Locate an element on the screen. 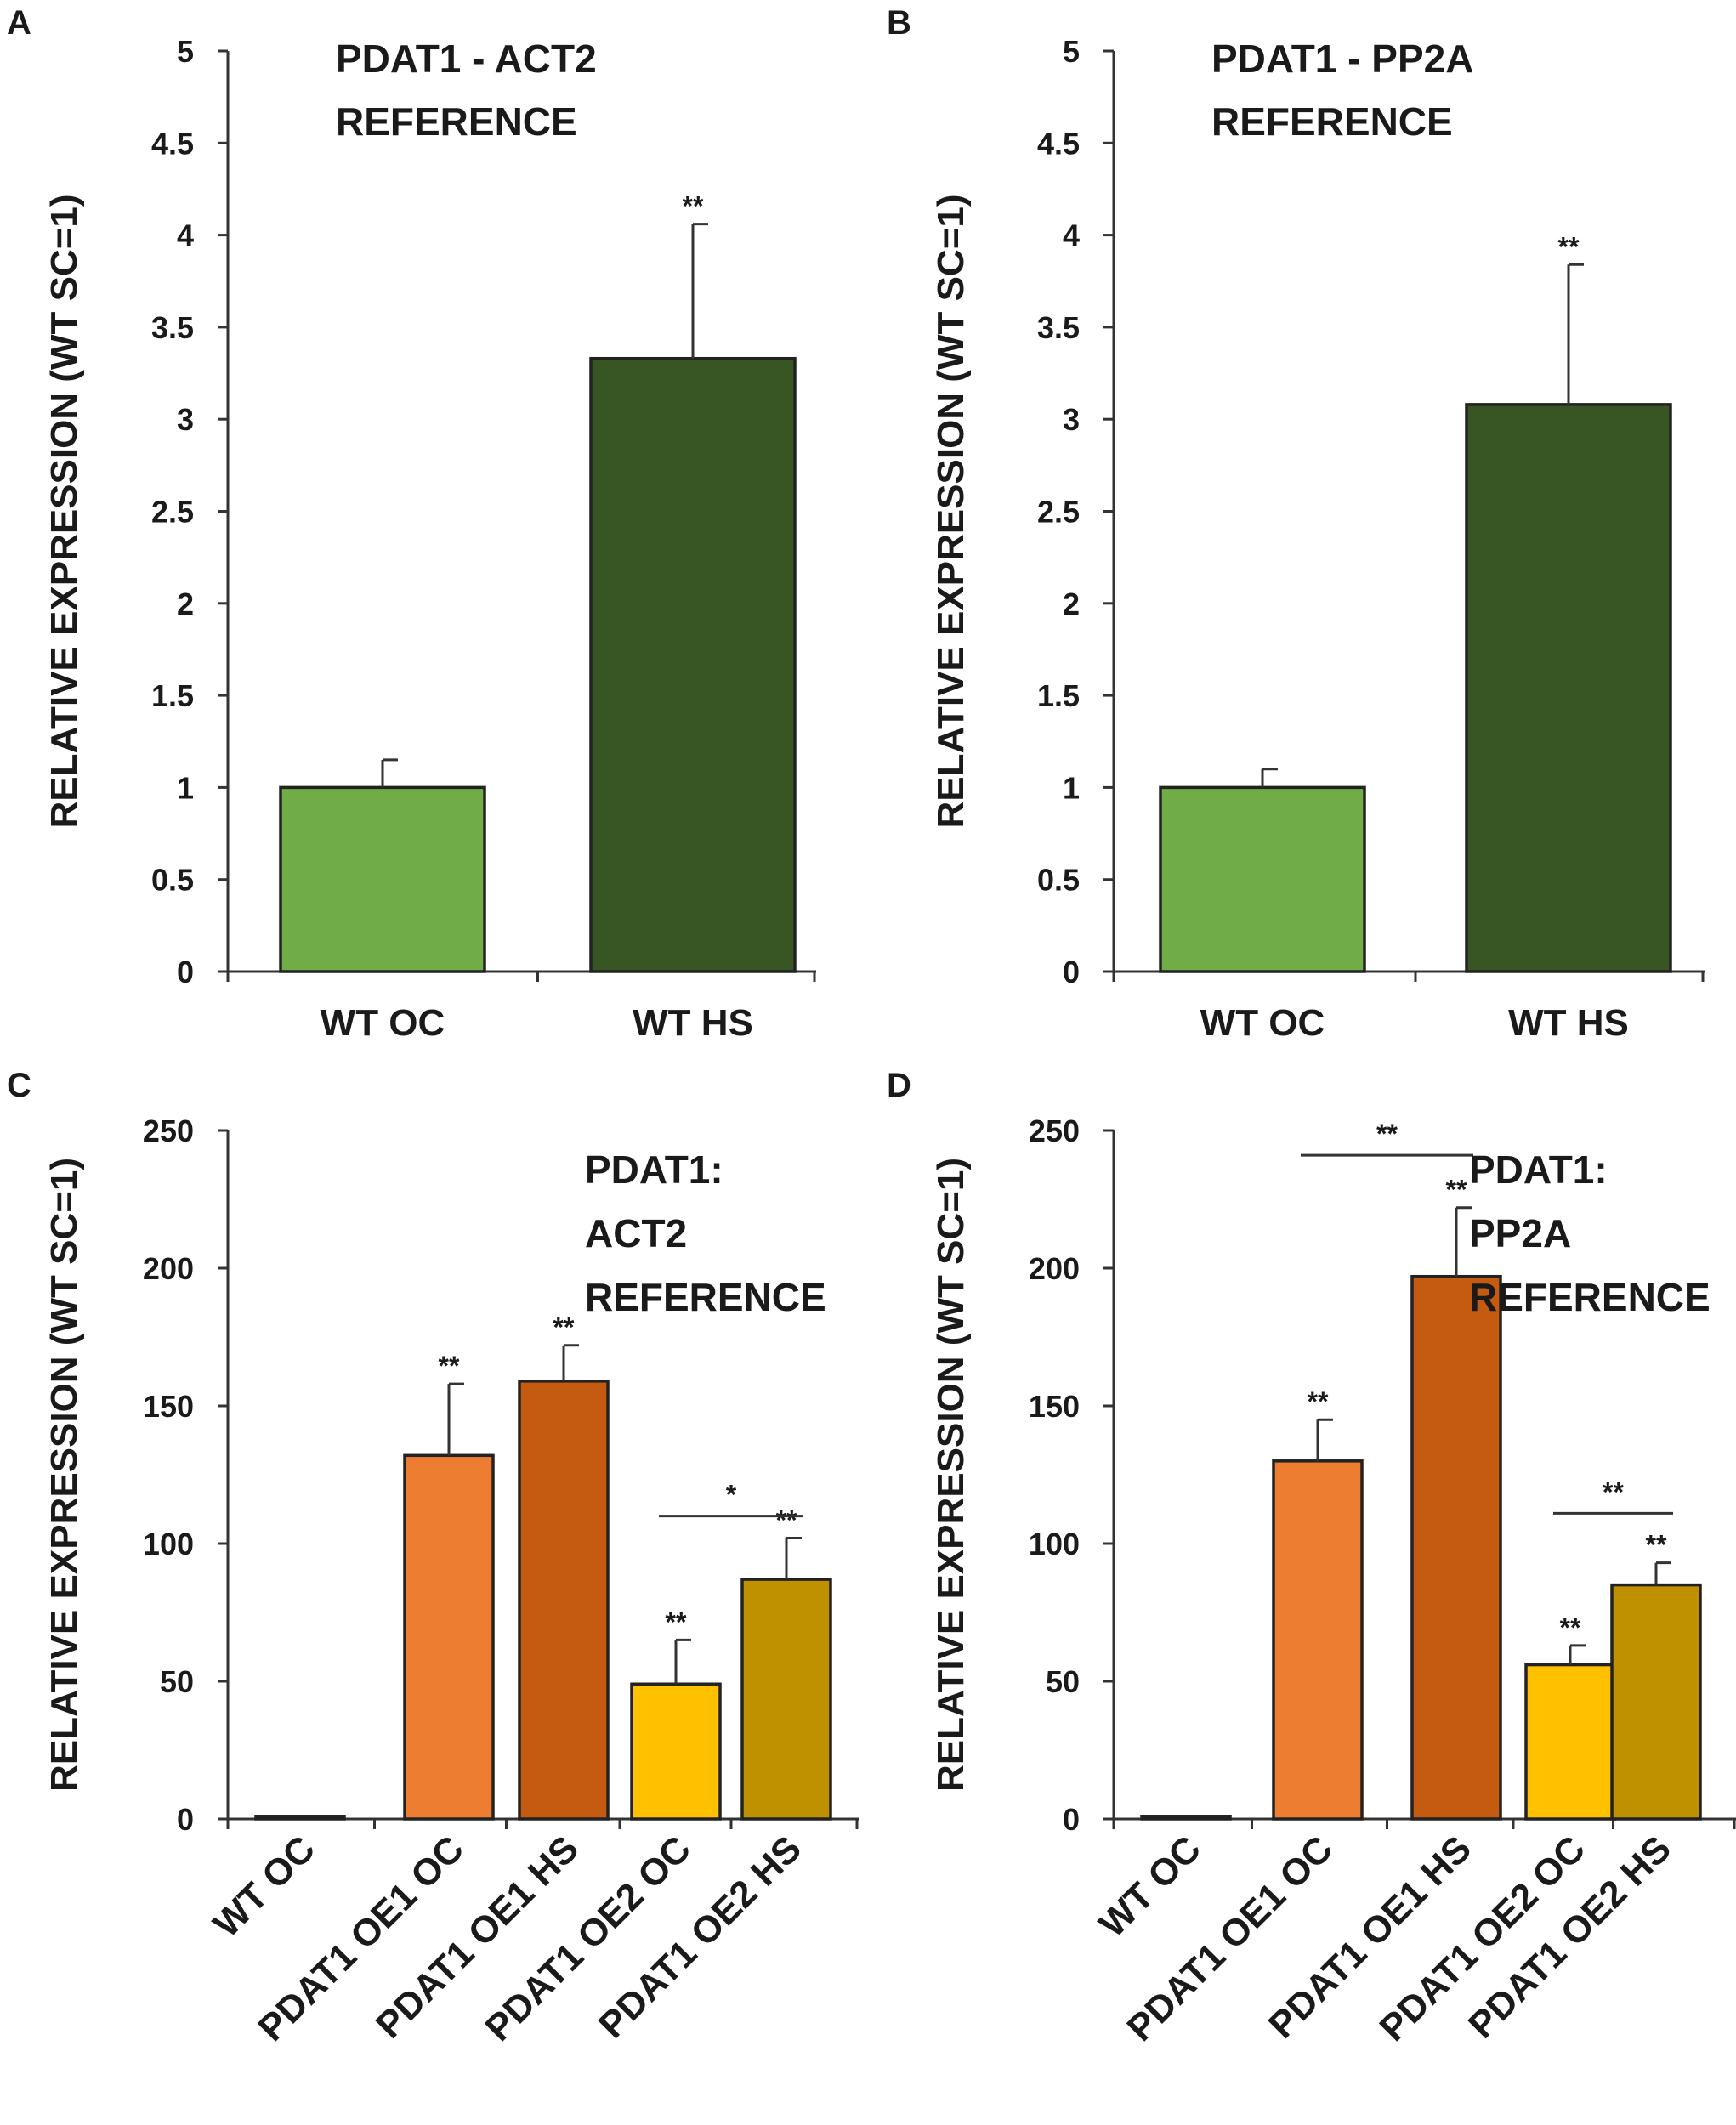 This screenshot has width=1736, height=2125. annotation-line: PP2A is located at coordinates (1520, 1233).